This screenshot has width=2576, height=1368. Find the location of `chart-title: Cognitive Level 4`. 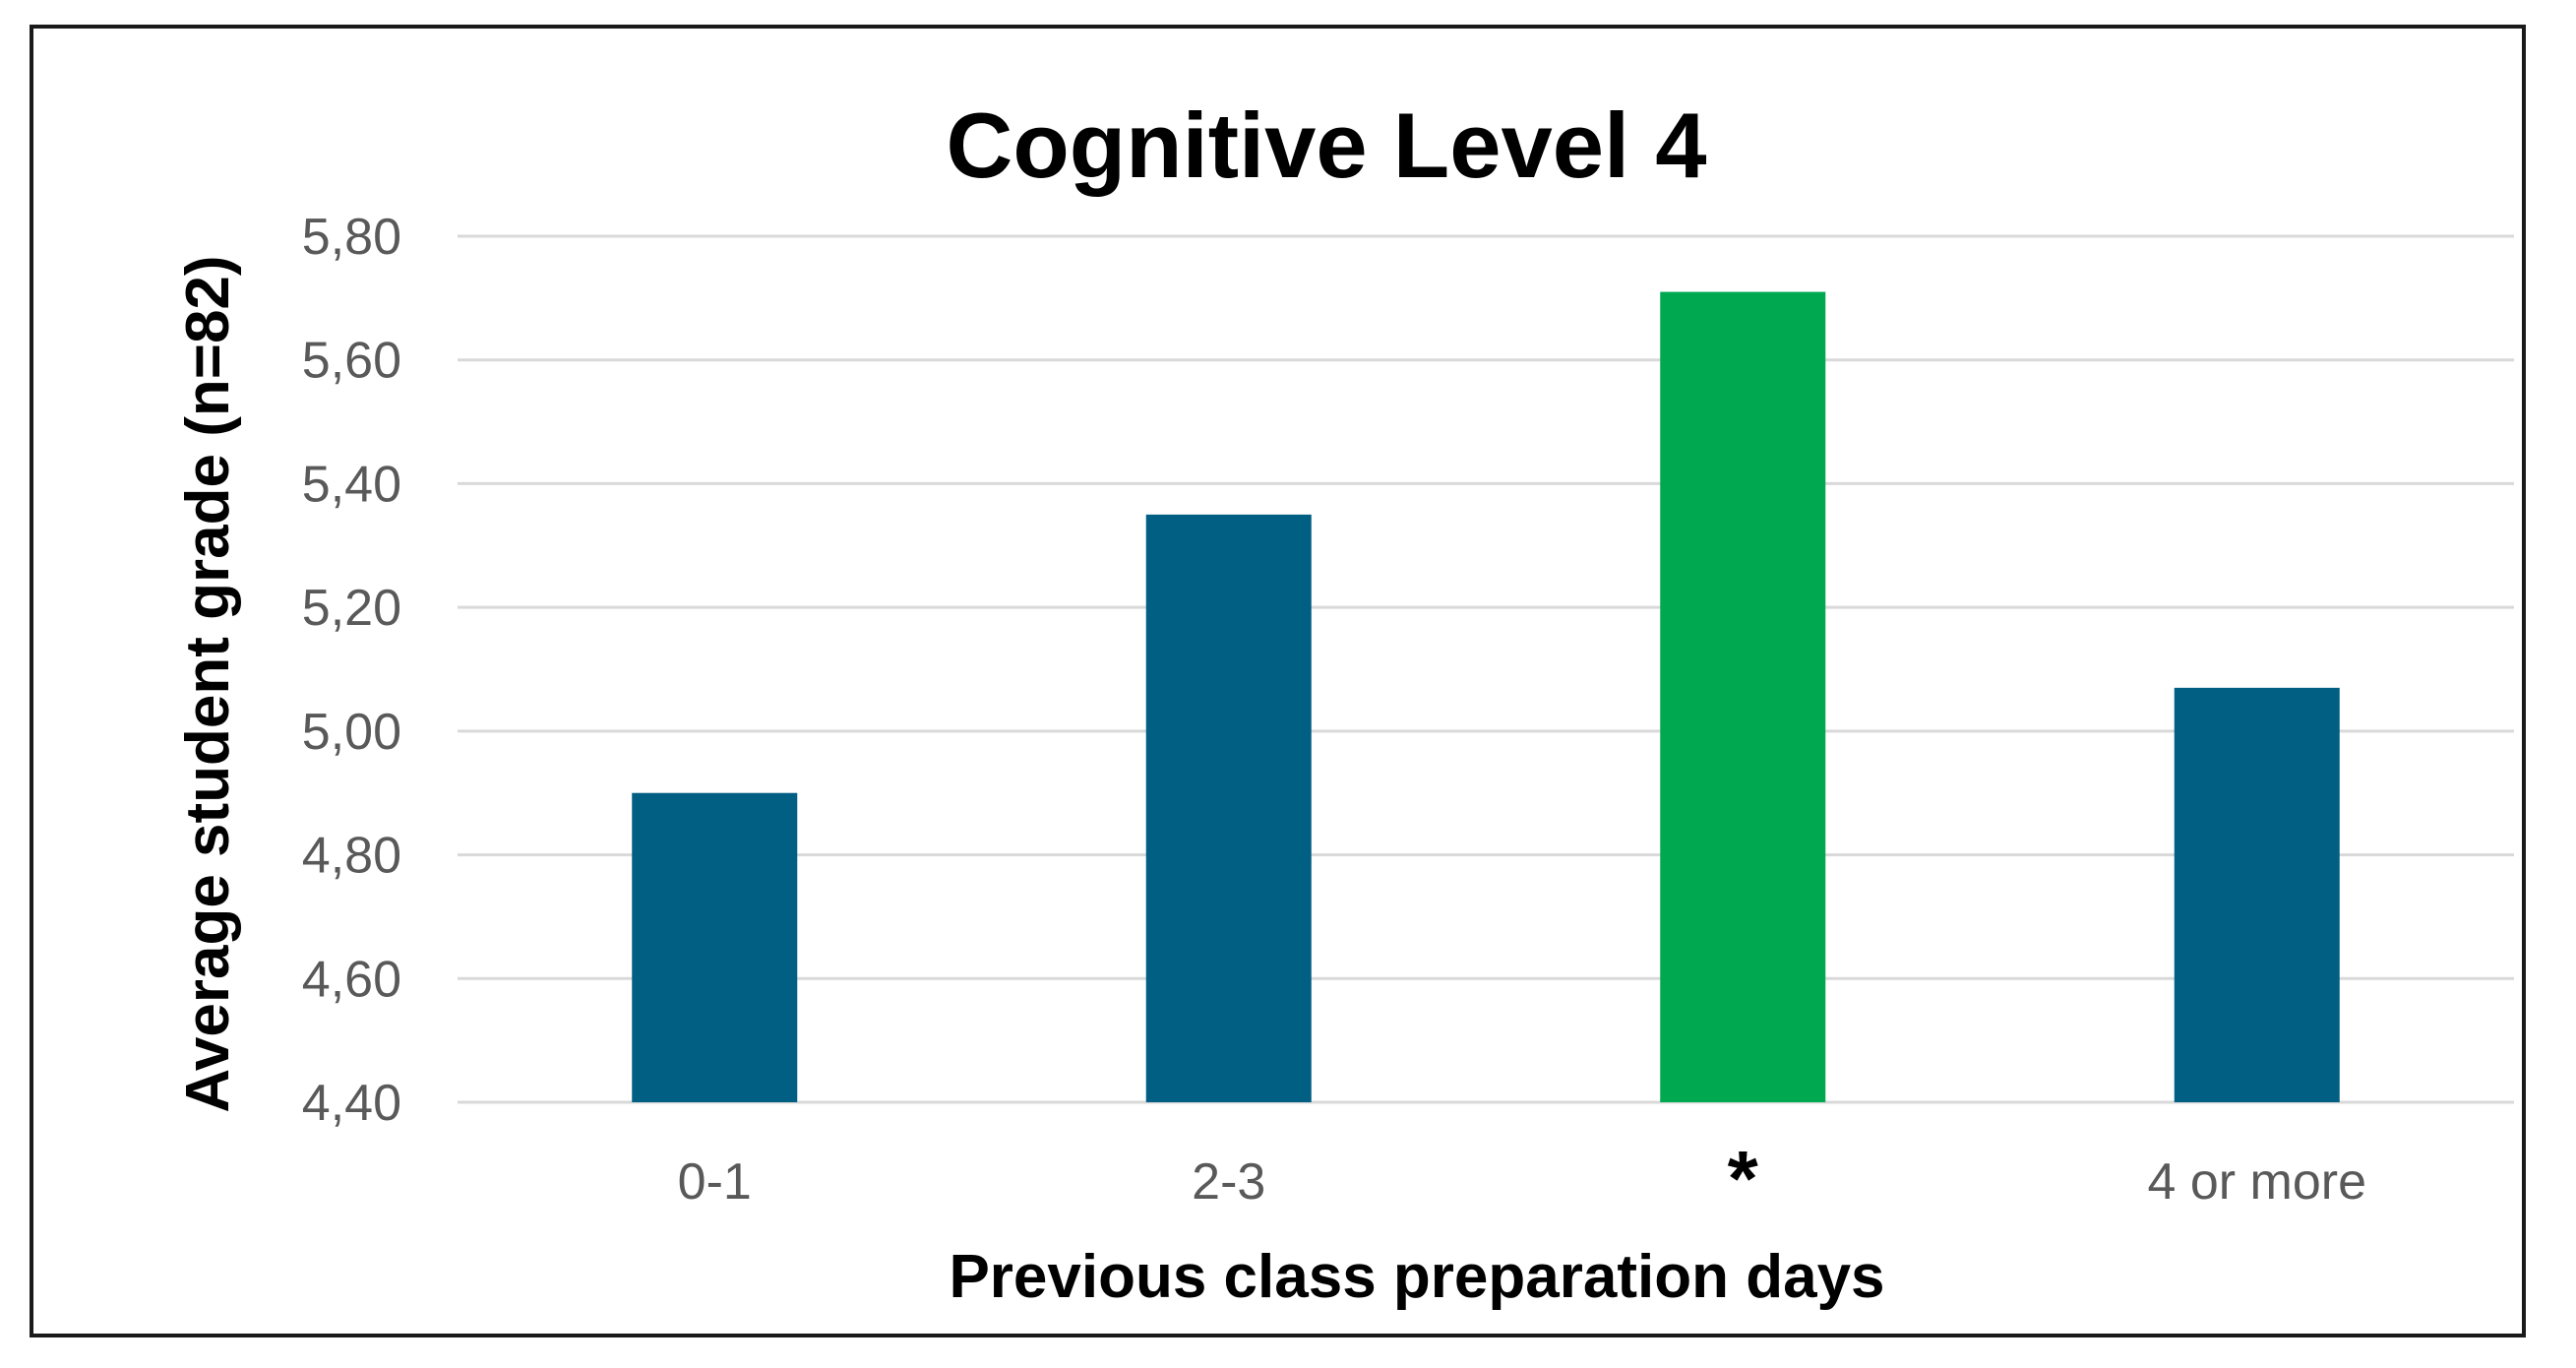

chart-title: Cognitive Level 4 is located at coordinates (1326, 145).